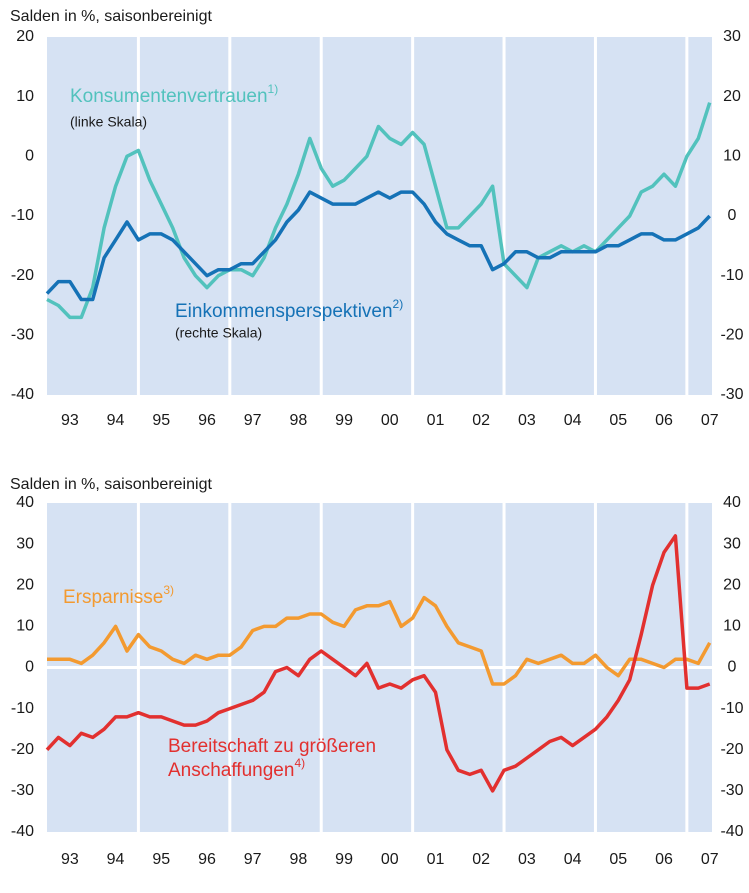  What do you see at coordinates (25, 543) in the screenshot?
I see `y-tick-label: 30` at bounding box center [25, 543].